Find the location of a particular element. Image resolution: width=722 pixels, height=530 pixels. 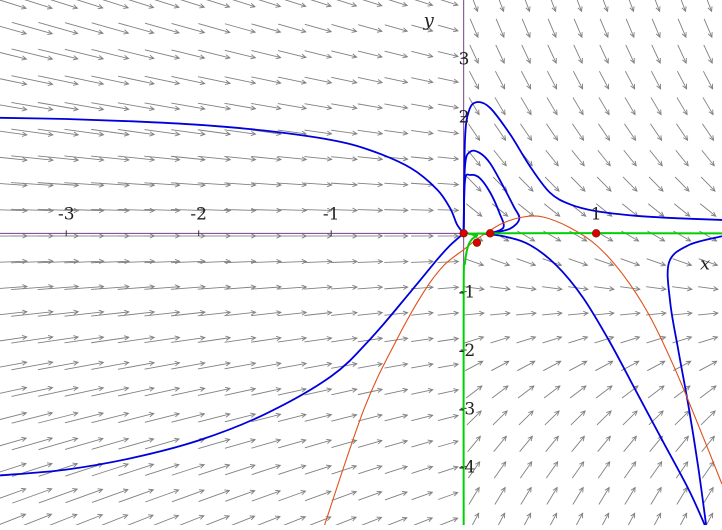

x-tick-label: -2 is located at coordinates (198, 214).